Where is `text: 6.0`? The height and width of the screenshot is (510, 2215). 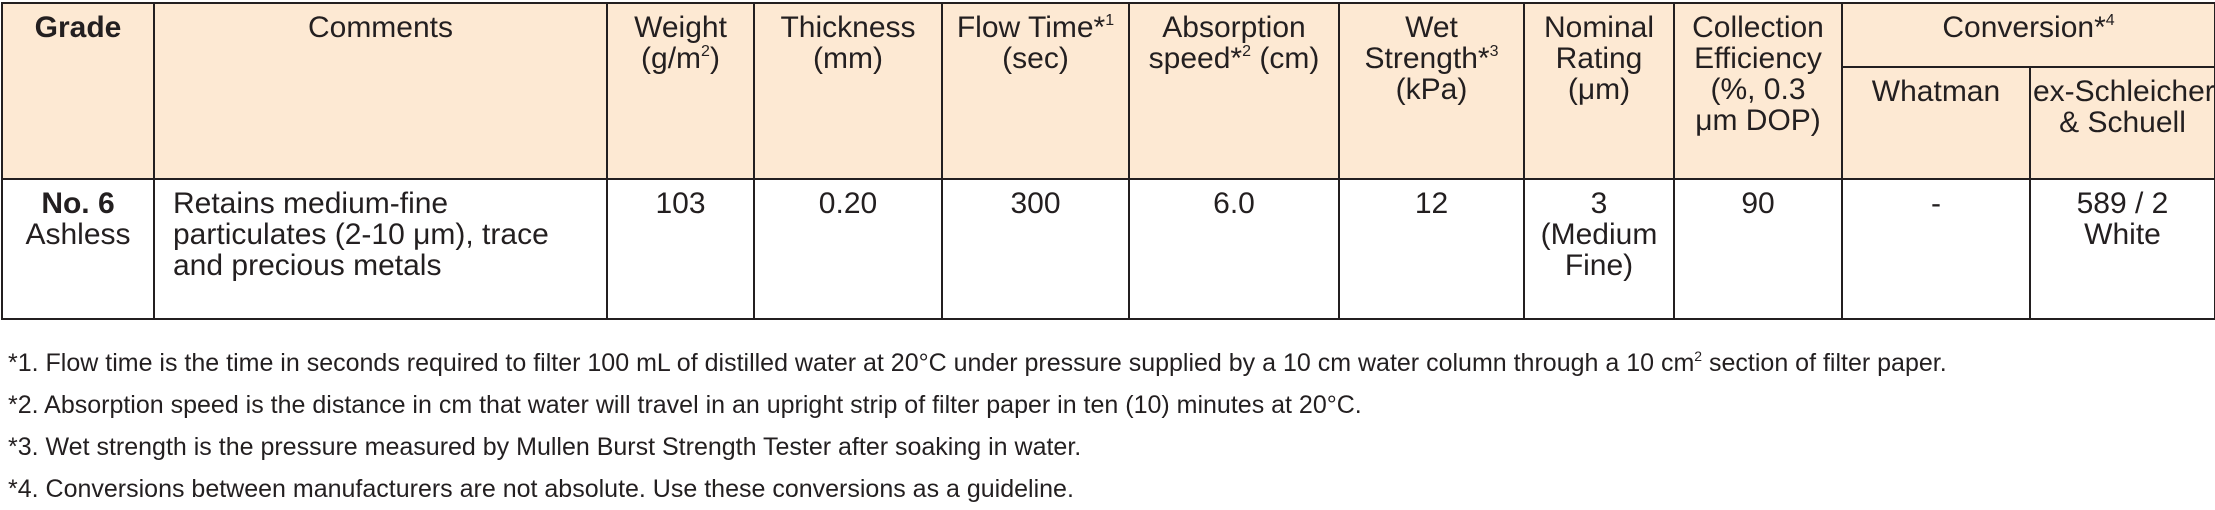
text: 6.0 is located at coordinates (1234, 203).